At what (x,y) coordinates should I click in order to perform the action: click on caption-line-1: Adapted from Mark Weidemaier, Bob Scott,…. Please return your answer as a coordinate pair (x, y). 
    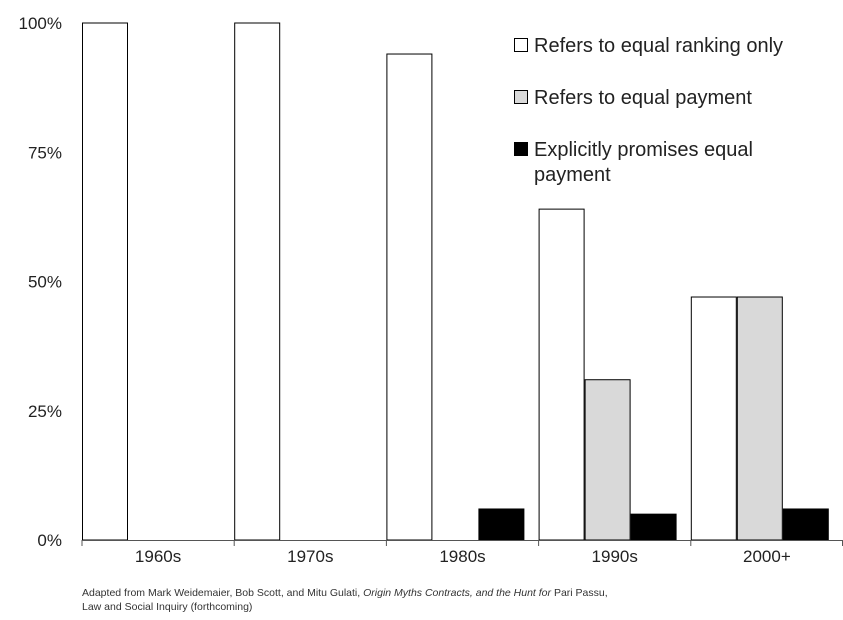
    Looking at the image, I should click on (452, 593).